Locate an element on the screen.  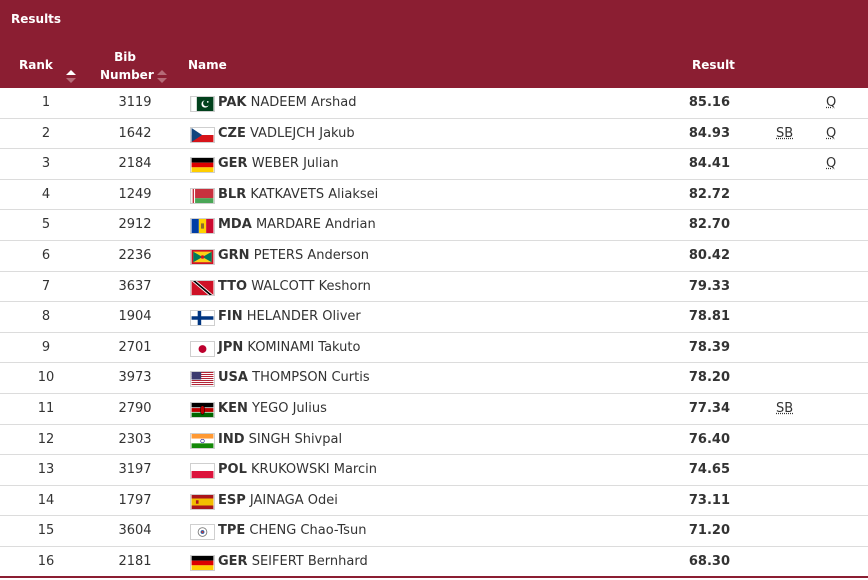
athlete-name-cell: ESP JAINAGA Odei is located at coordinates (278, 501).